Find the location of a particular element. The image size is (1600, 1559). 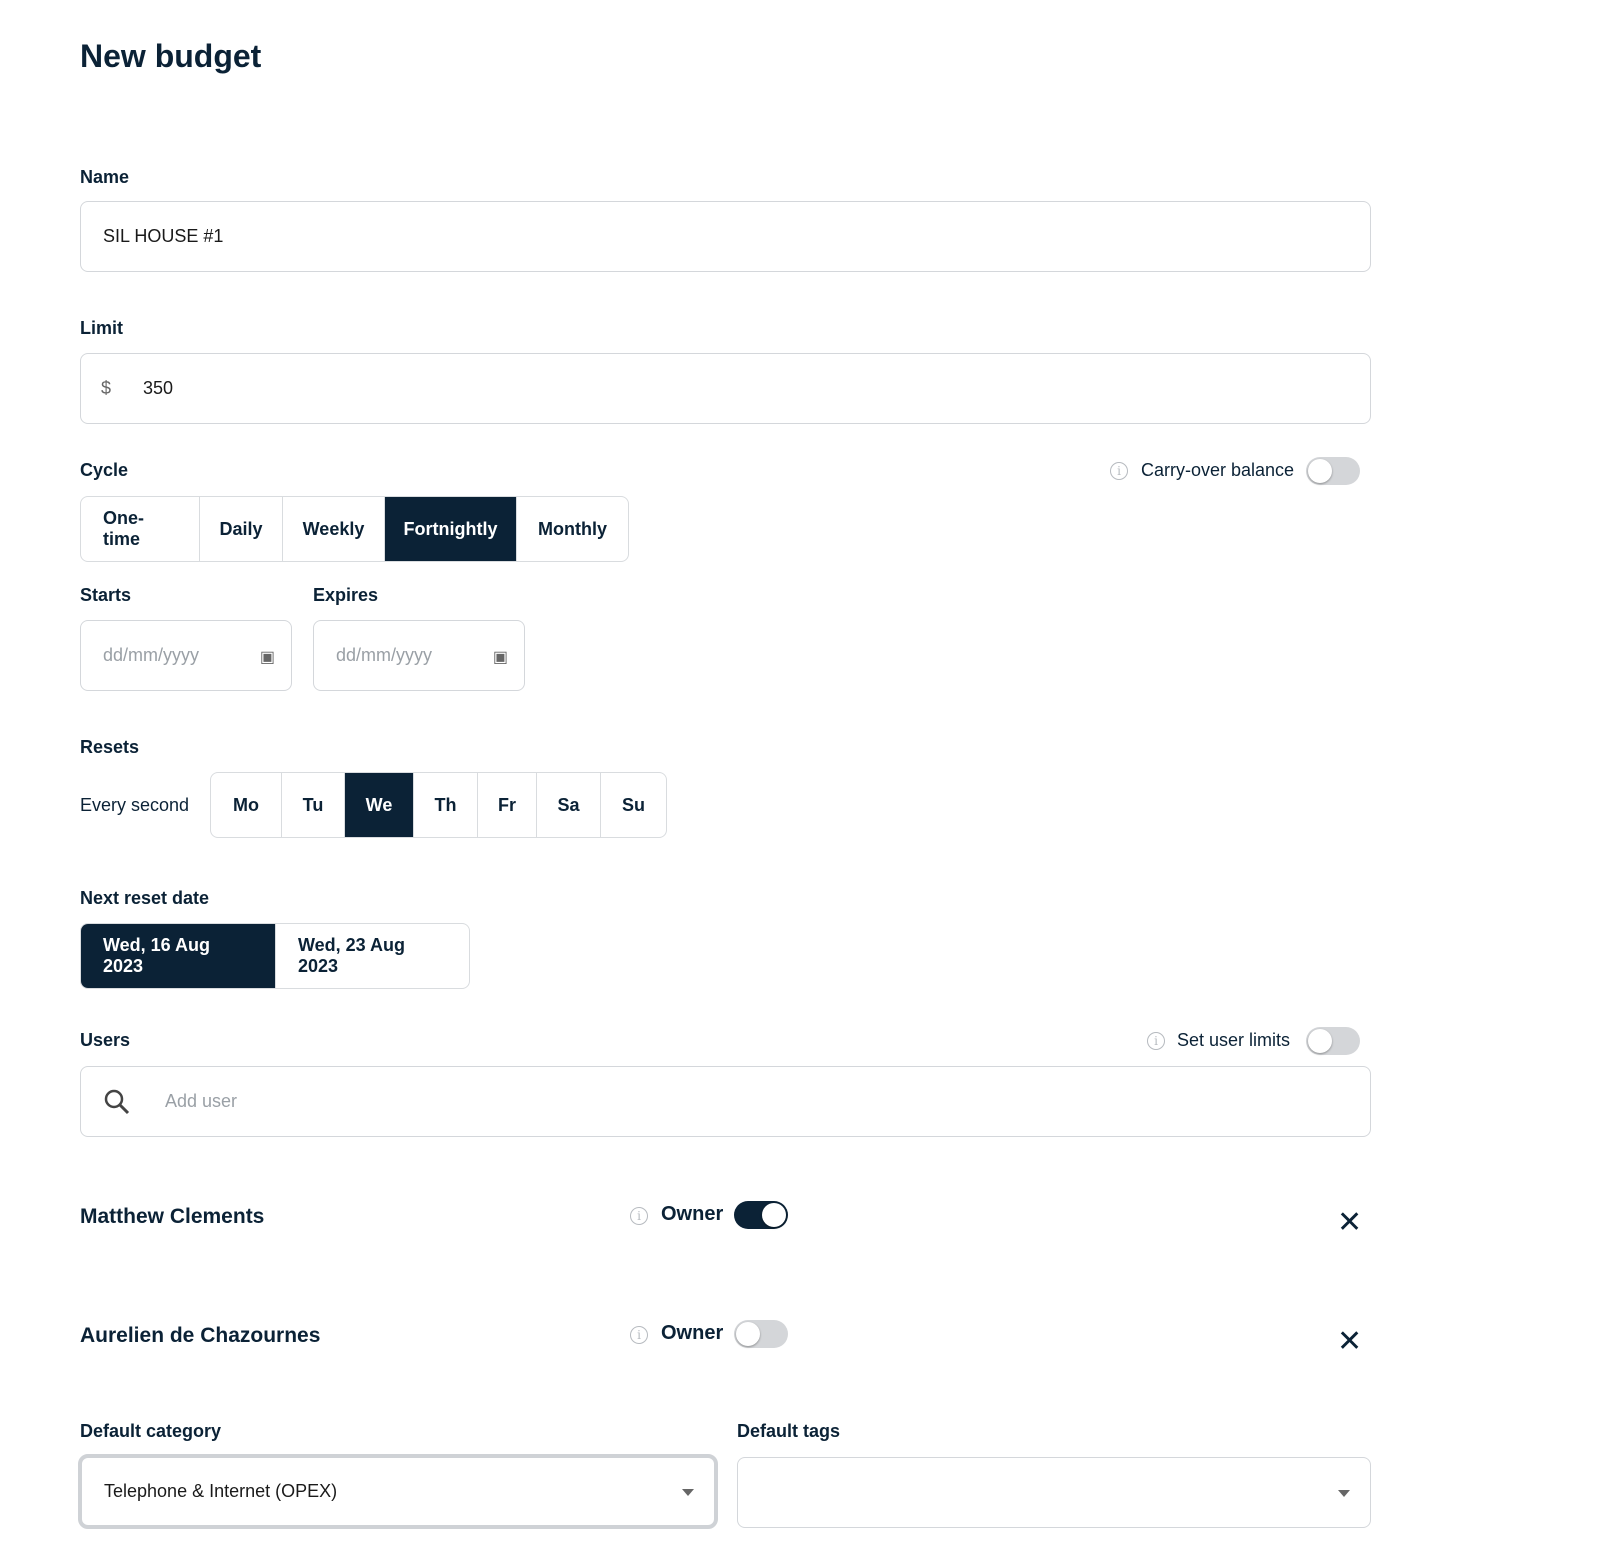

add-user-placeholder: Add user is located at coordinates (201, 1101).